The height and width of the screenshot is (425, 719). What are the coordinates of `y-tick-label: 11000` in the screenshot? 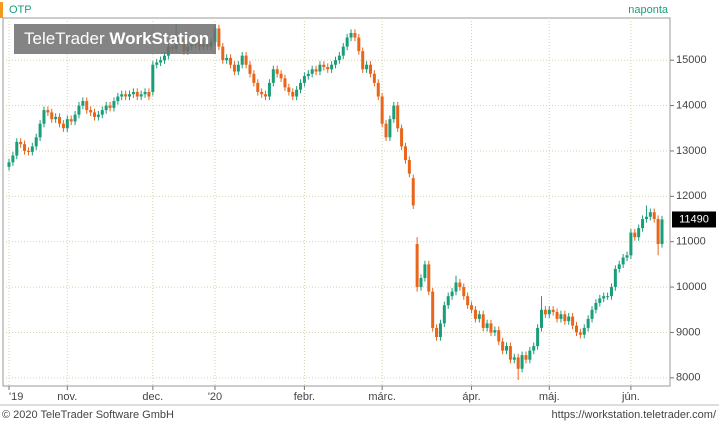 It's located at (691, 242).